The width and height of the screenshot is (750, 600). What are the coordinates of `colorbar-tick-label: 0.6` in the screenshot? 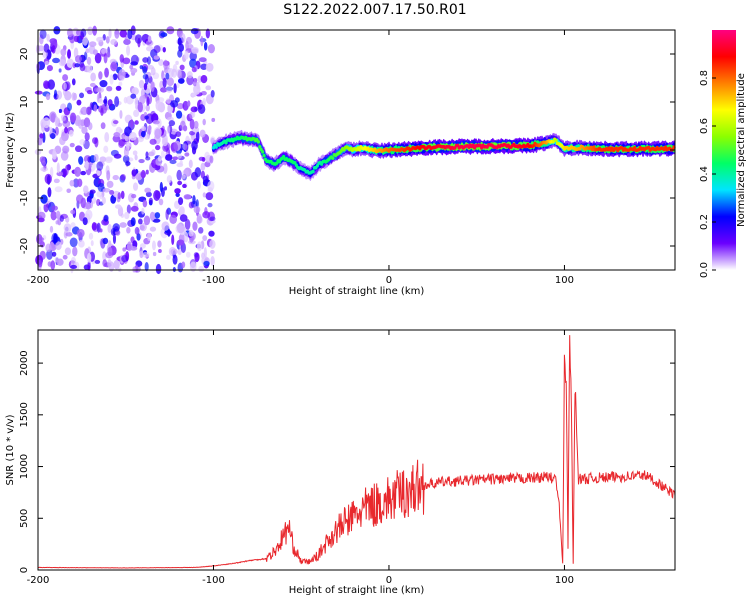 It's located at (704, 126).